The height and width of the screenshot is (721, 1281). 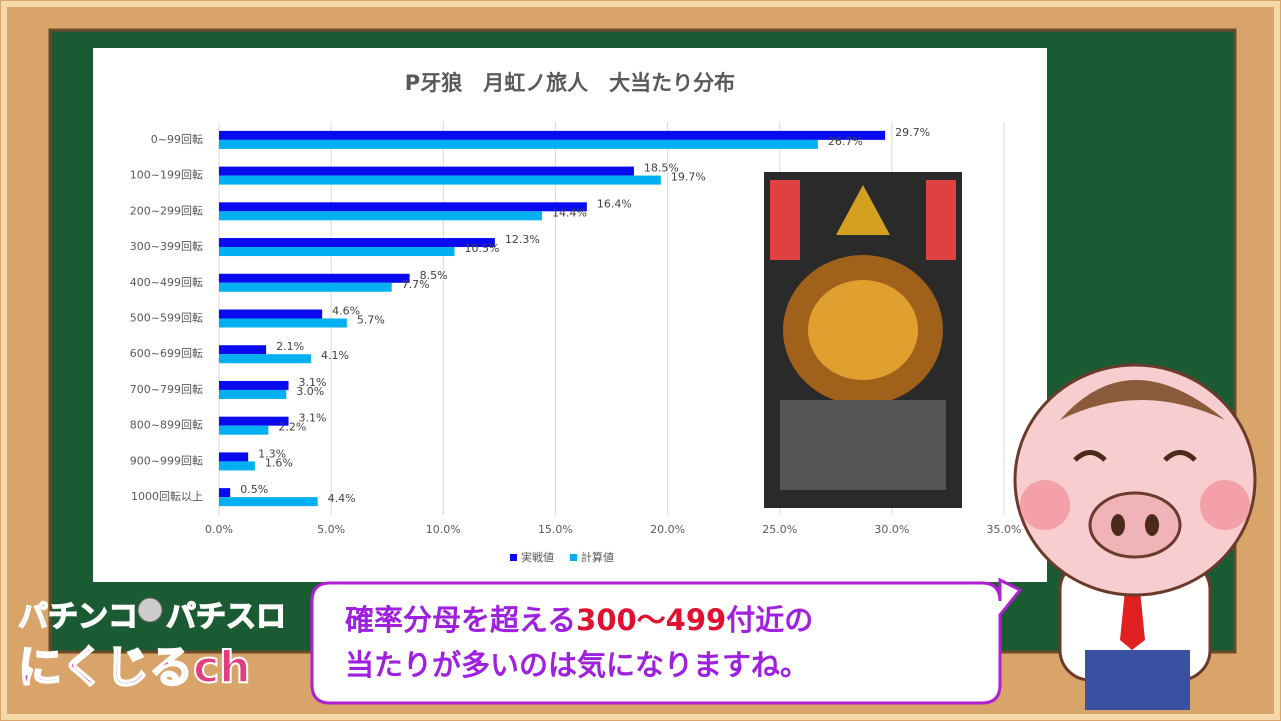 What do you see at coordinates (434, 275) in the screenshot?
I see `value-label: 8.5%` at bounding box center [434, 275].